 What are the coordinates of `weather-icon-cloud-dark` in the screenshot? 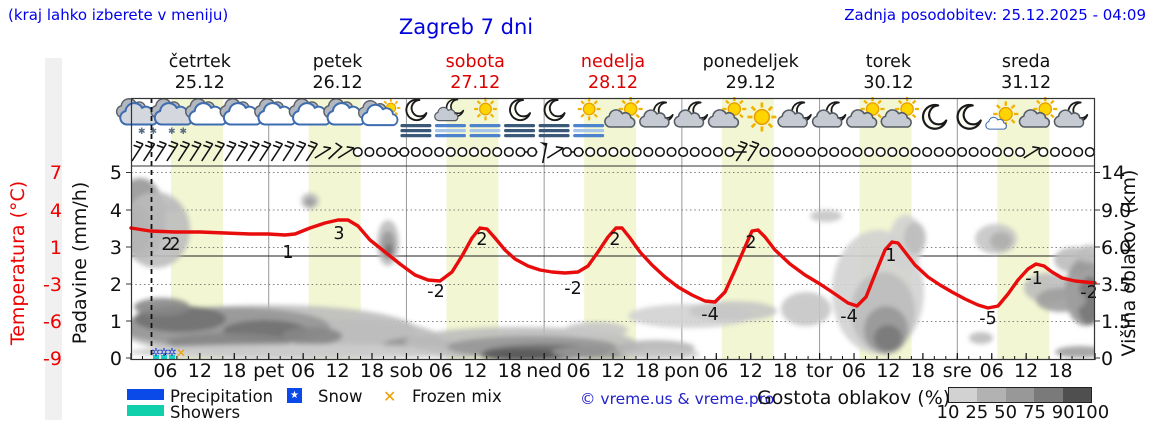 It's located at (137, 112).